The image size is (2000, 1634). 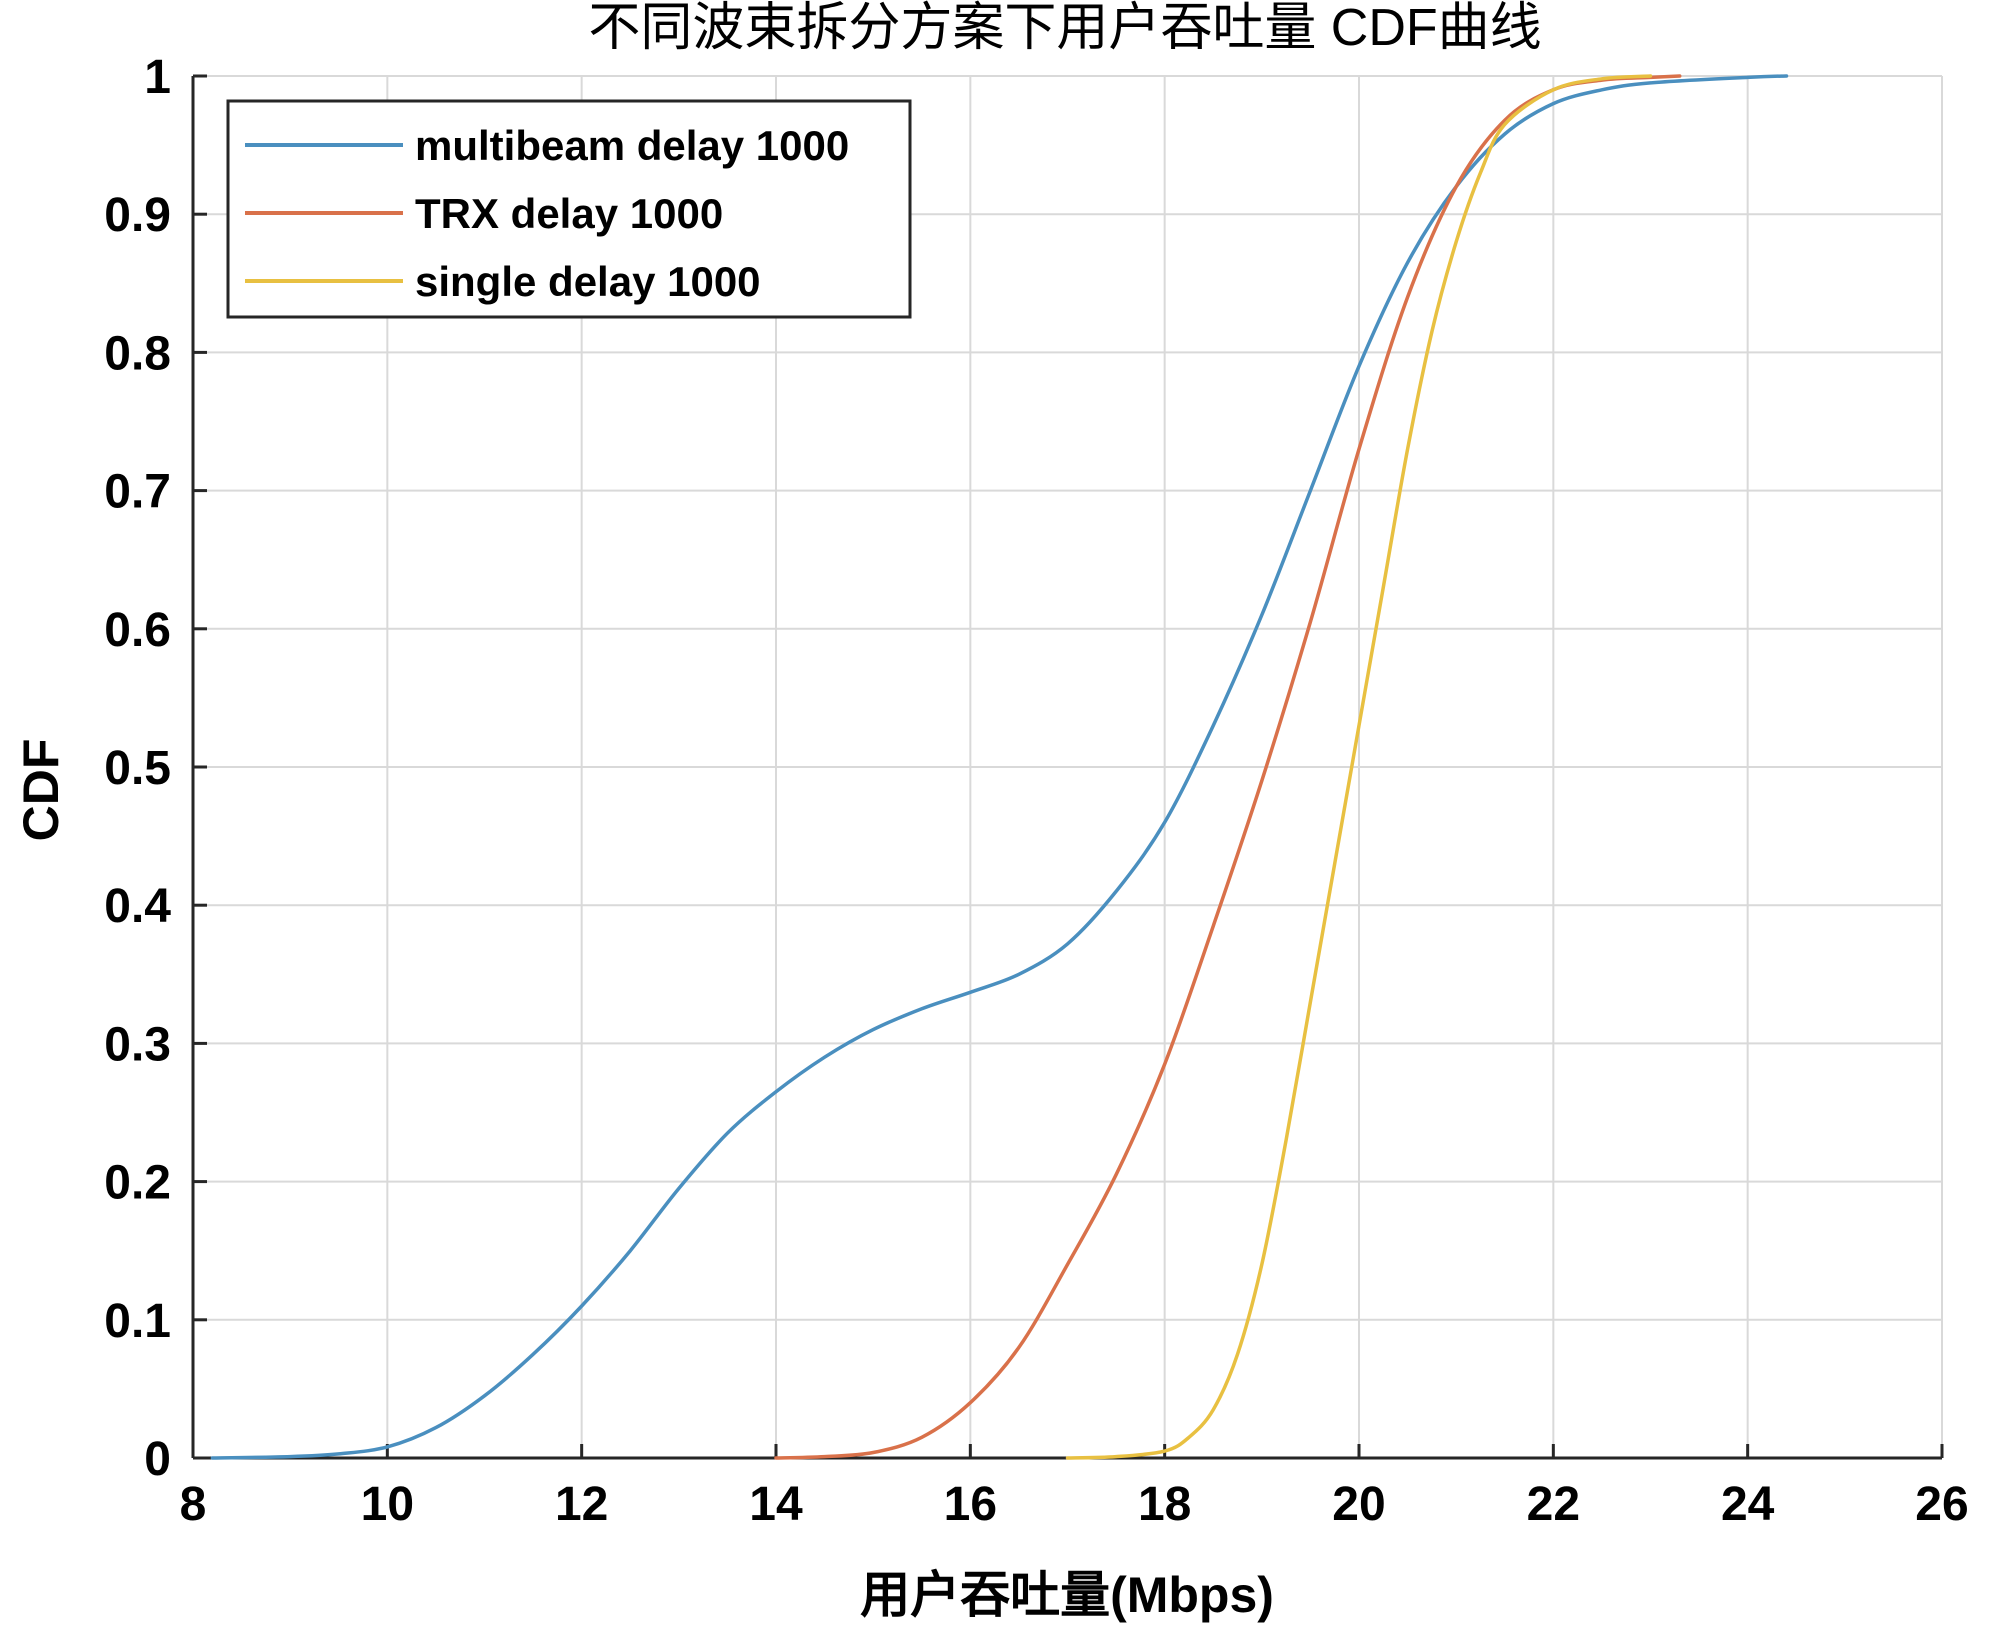 What do you see at coordinates (1358, 1504) in the screenshot?
I see `x-tick-label: 20` at bounding box center [1358, 1504].